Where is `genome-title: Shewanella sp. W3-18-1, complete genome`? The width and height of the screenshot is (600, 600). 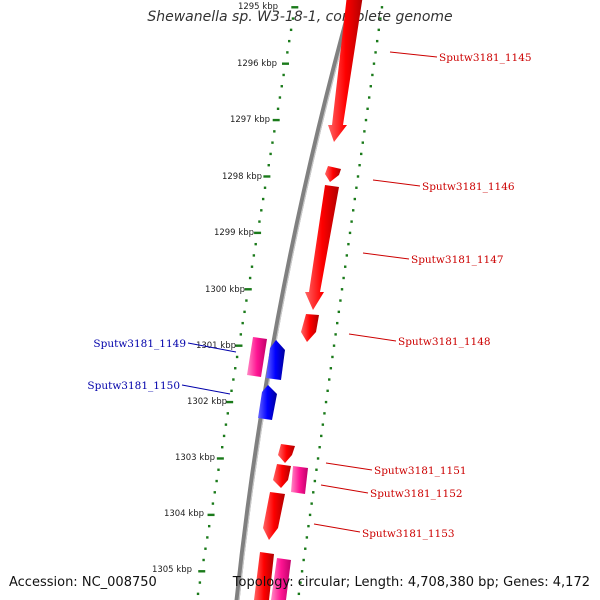
genome-title: Shewanella sp. W3-18-1, complete genome is located at coordinates (300, 17).